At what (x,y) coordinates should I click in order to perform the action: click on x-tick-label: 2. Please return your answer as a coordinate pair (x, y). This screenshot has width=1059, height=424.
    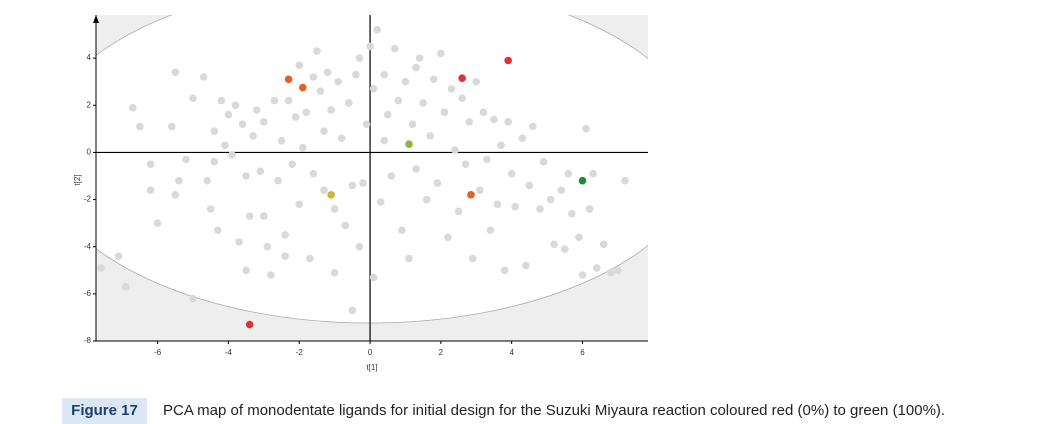
    Looking at the image, I should click on (441, 352).